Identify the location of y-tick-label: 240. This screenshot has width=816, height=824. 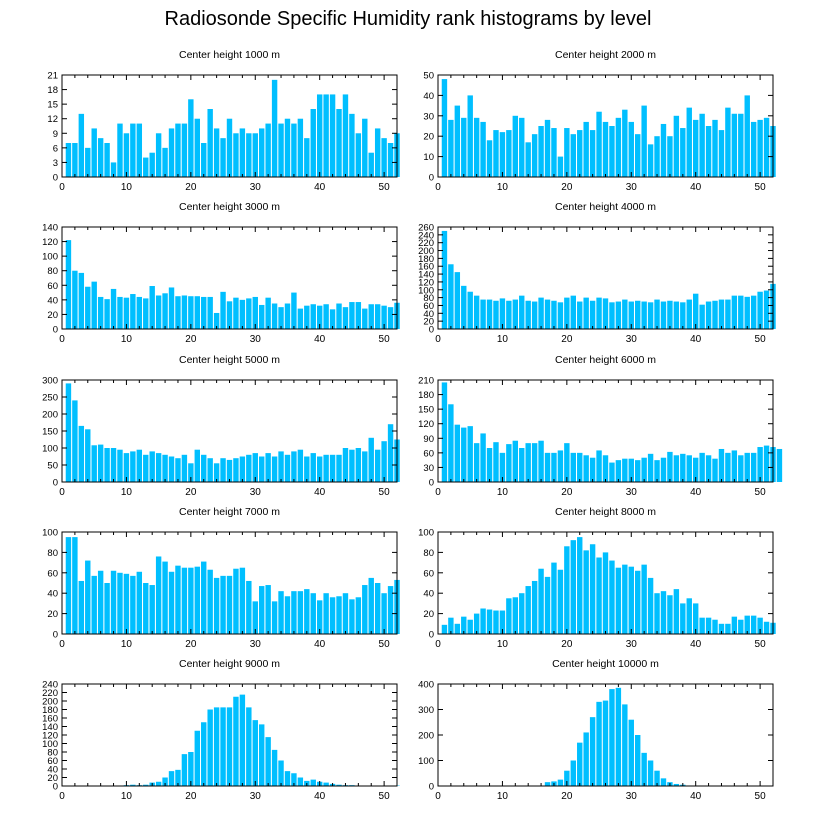
(50, 685).